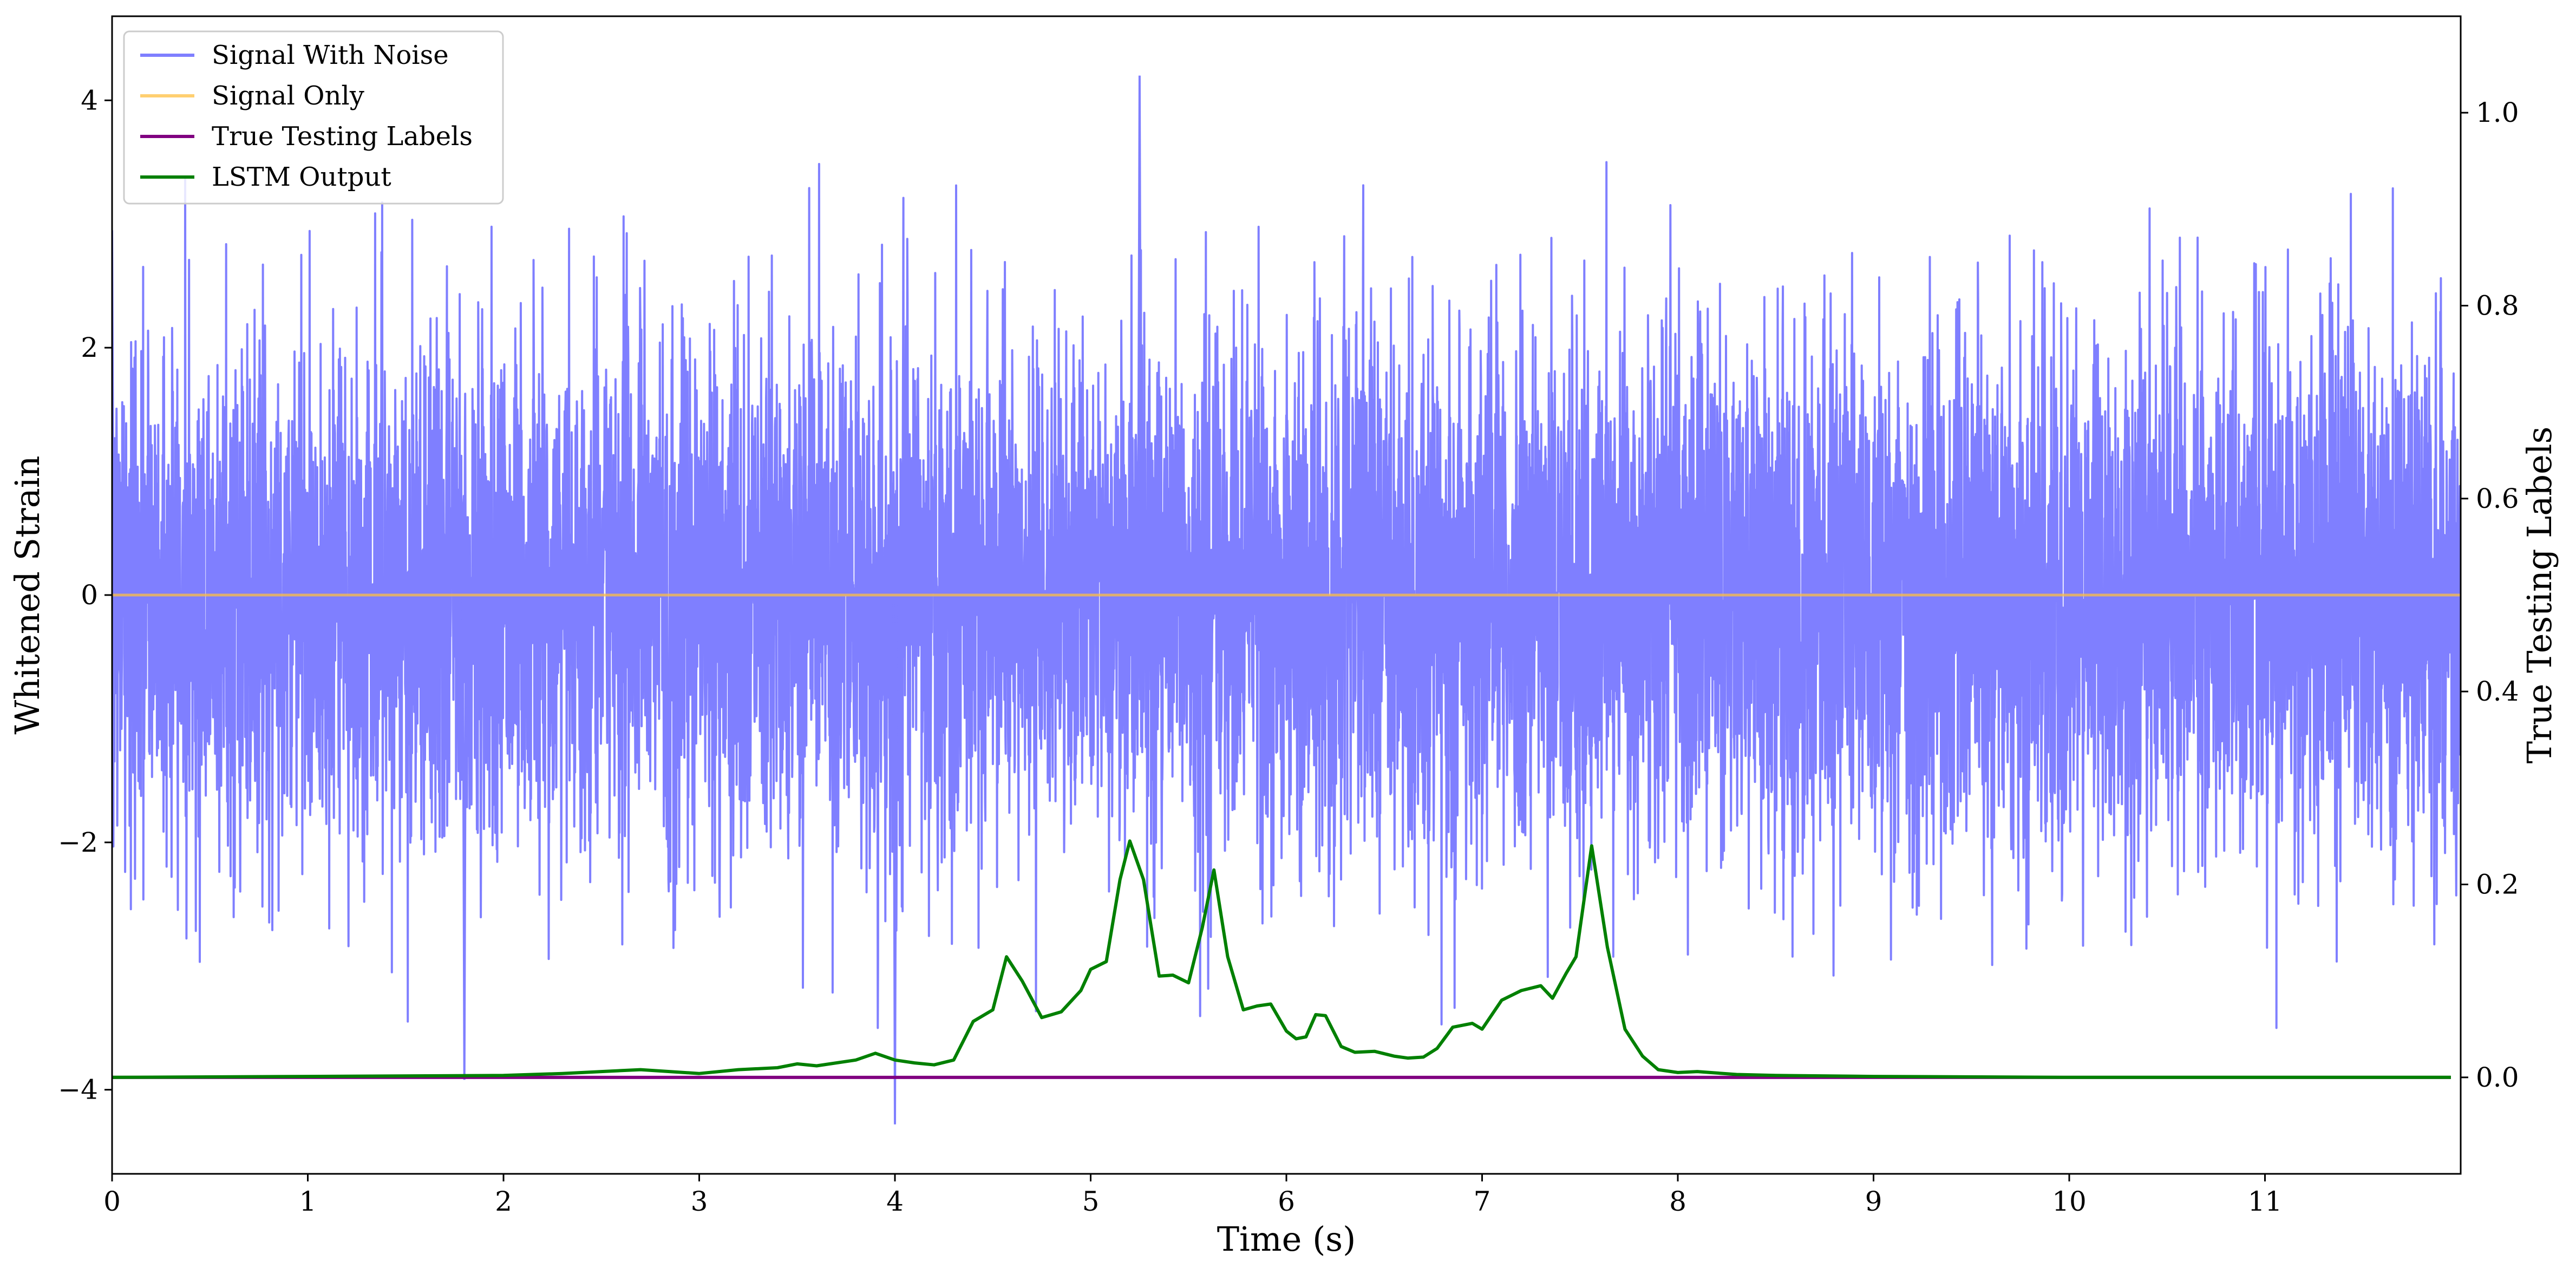 This screenshot has height=1274, width=2576. Describe the element at coordinates (90, 595) in the screenshot. I see `y-tick-label: 0` at that location.